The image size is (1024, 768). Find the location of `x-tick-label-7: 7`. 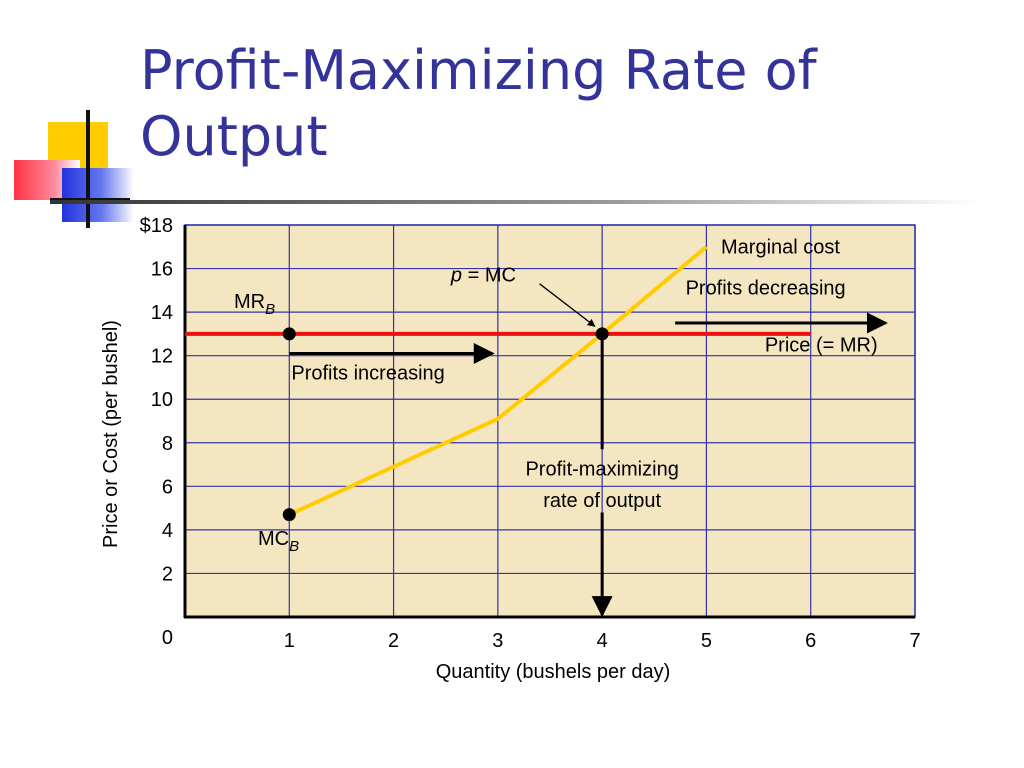

x-tick-label-7: 7 is located at coordinates (914, 641).